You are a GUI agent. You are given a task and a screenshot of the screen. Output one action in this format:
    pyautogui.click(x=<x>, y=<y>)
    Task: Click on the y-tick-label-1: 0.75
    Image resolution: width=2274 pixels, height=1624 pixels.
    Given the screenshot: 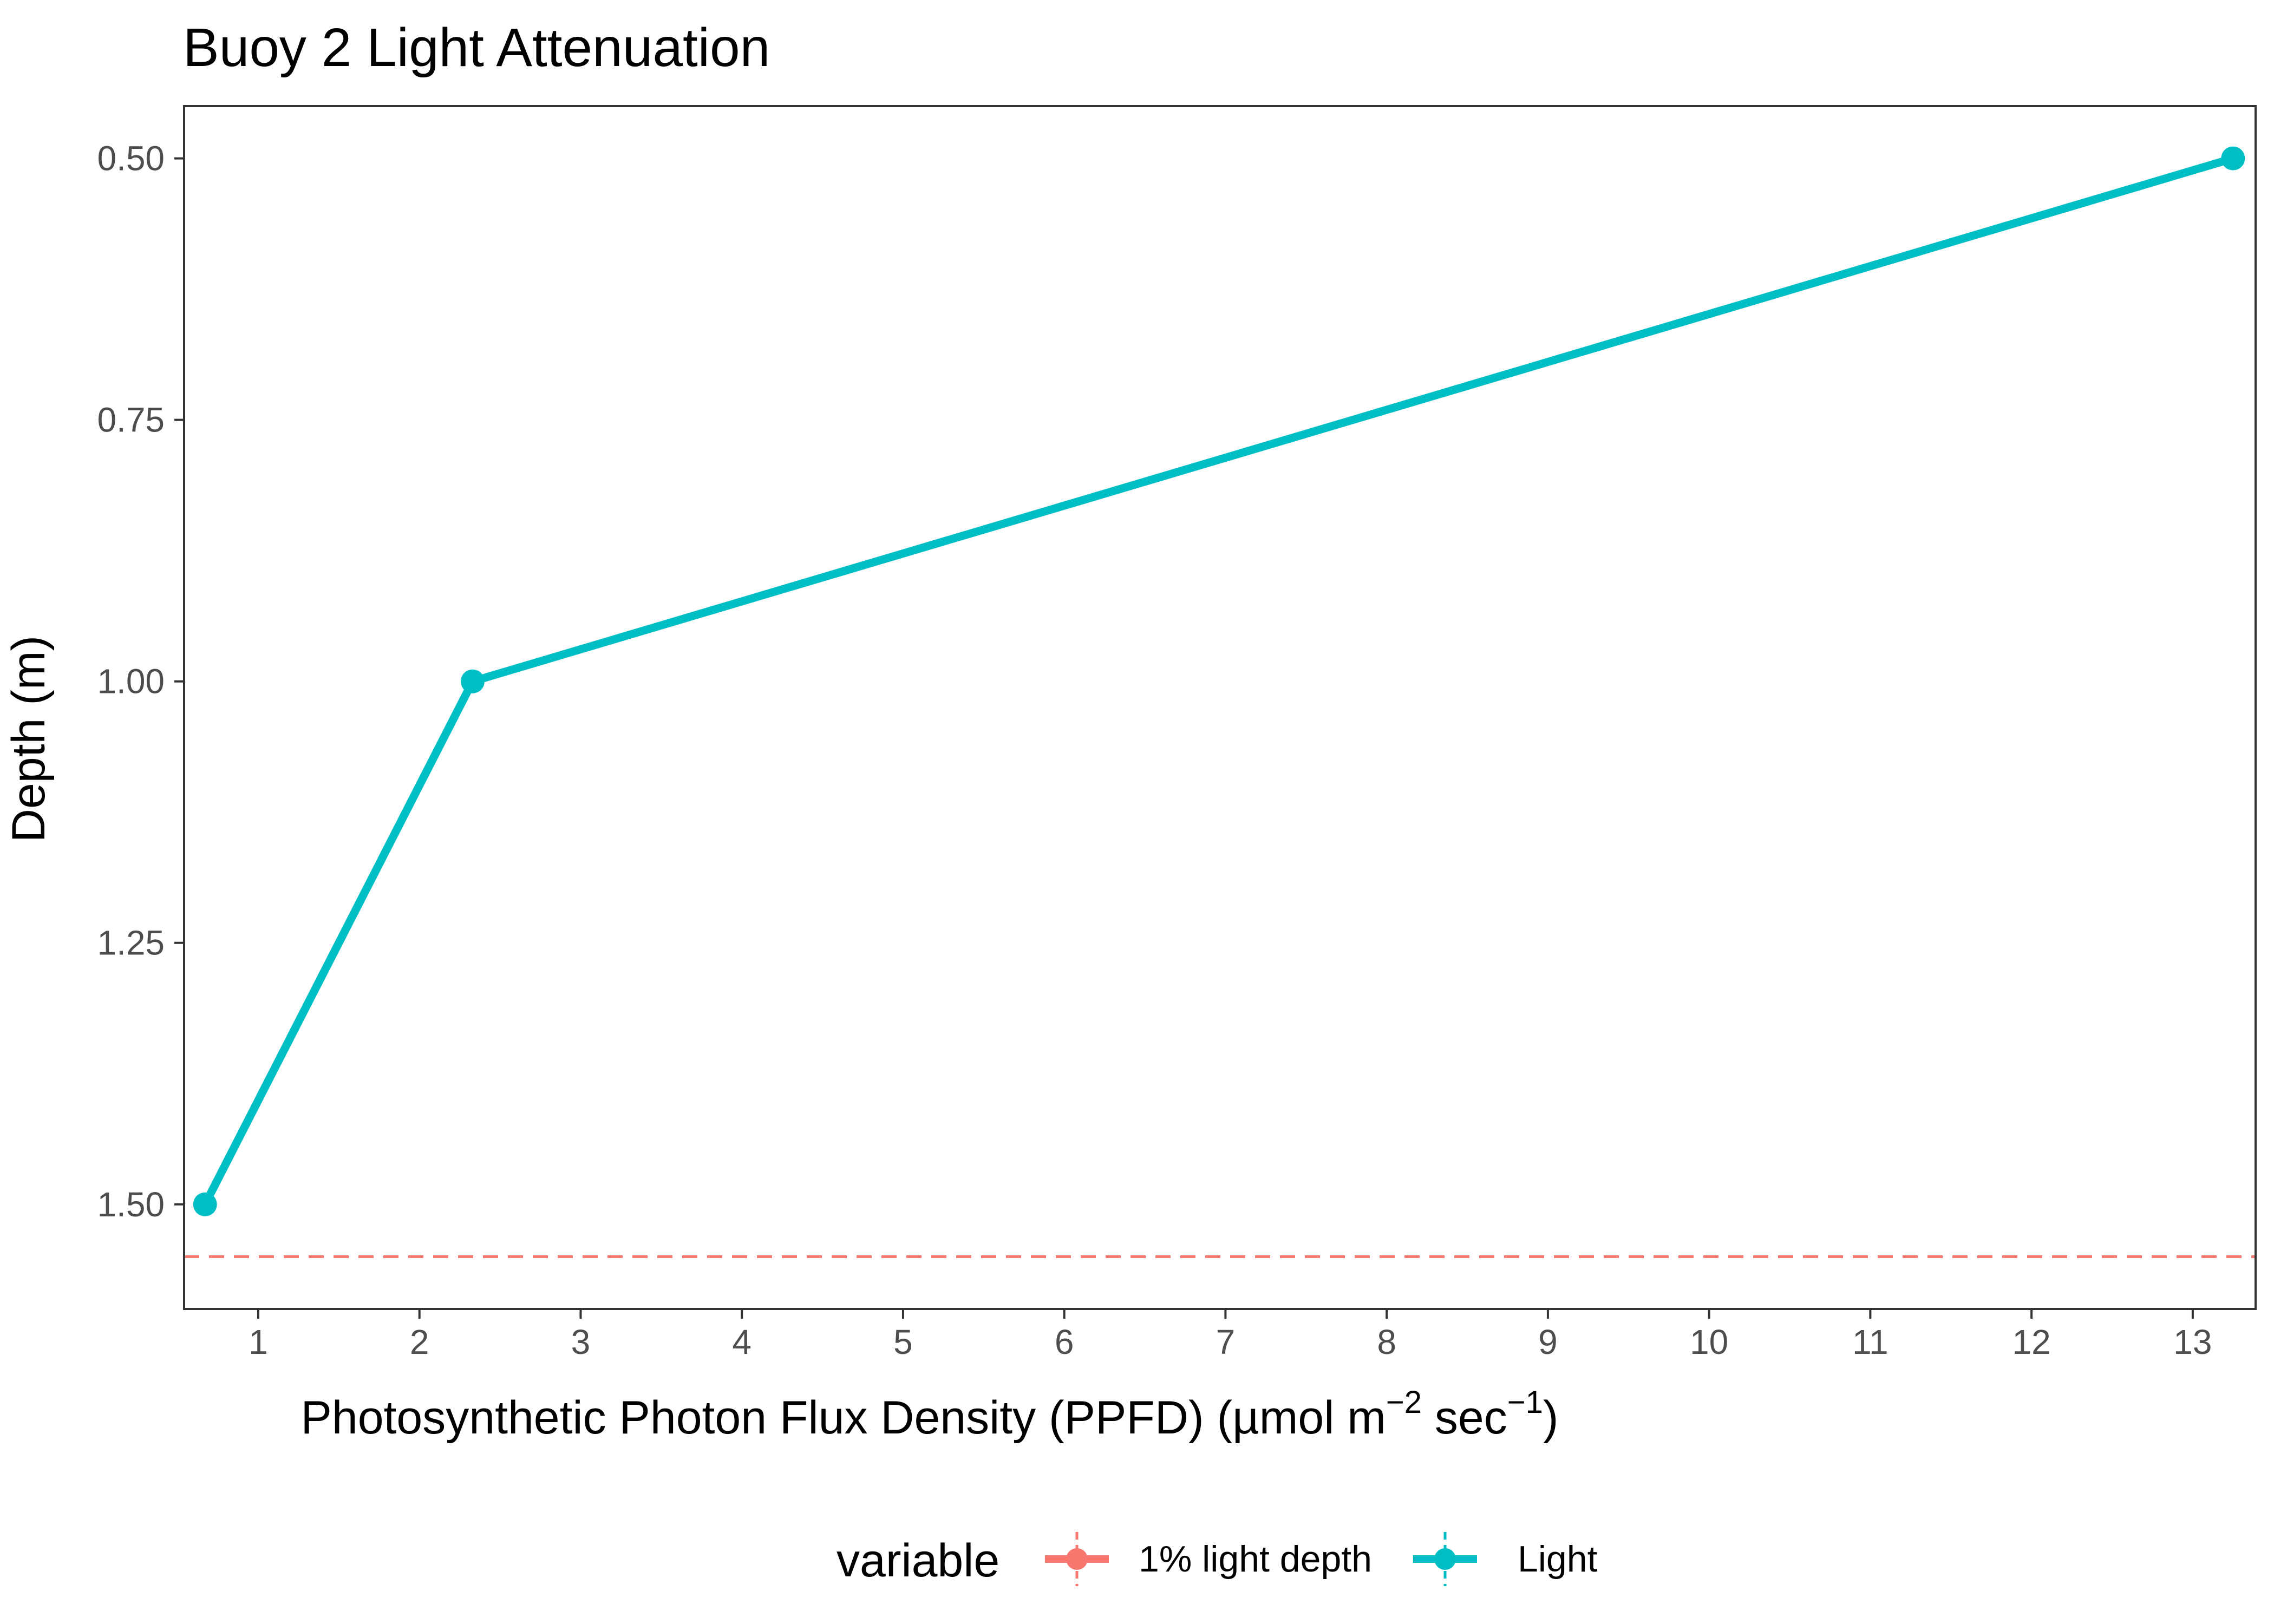 What is the action you would take?
    pyautogui.click(x=131, y=420)
    